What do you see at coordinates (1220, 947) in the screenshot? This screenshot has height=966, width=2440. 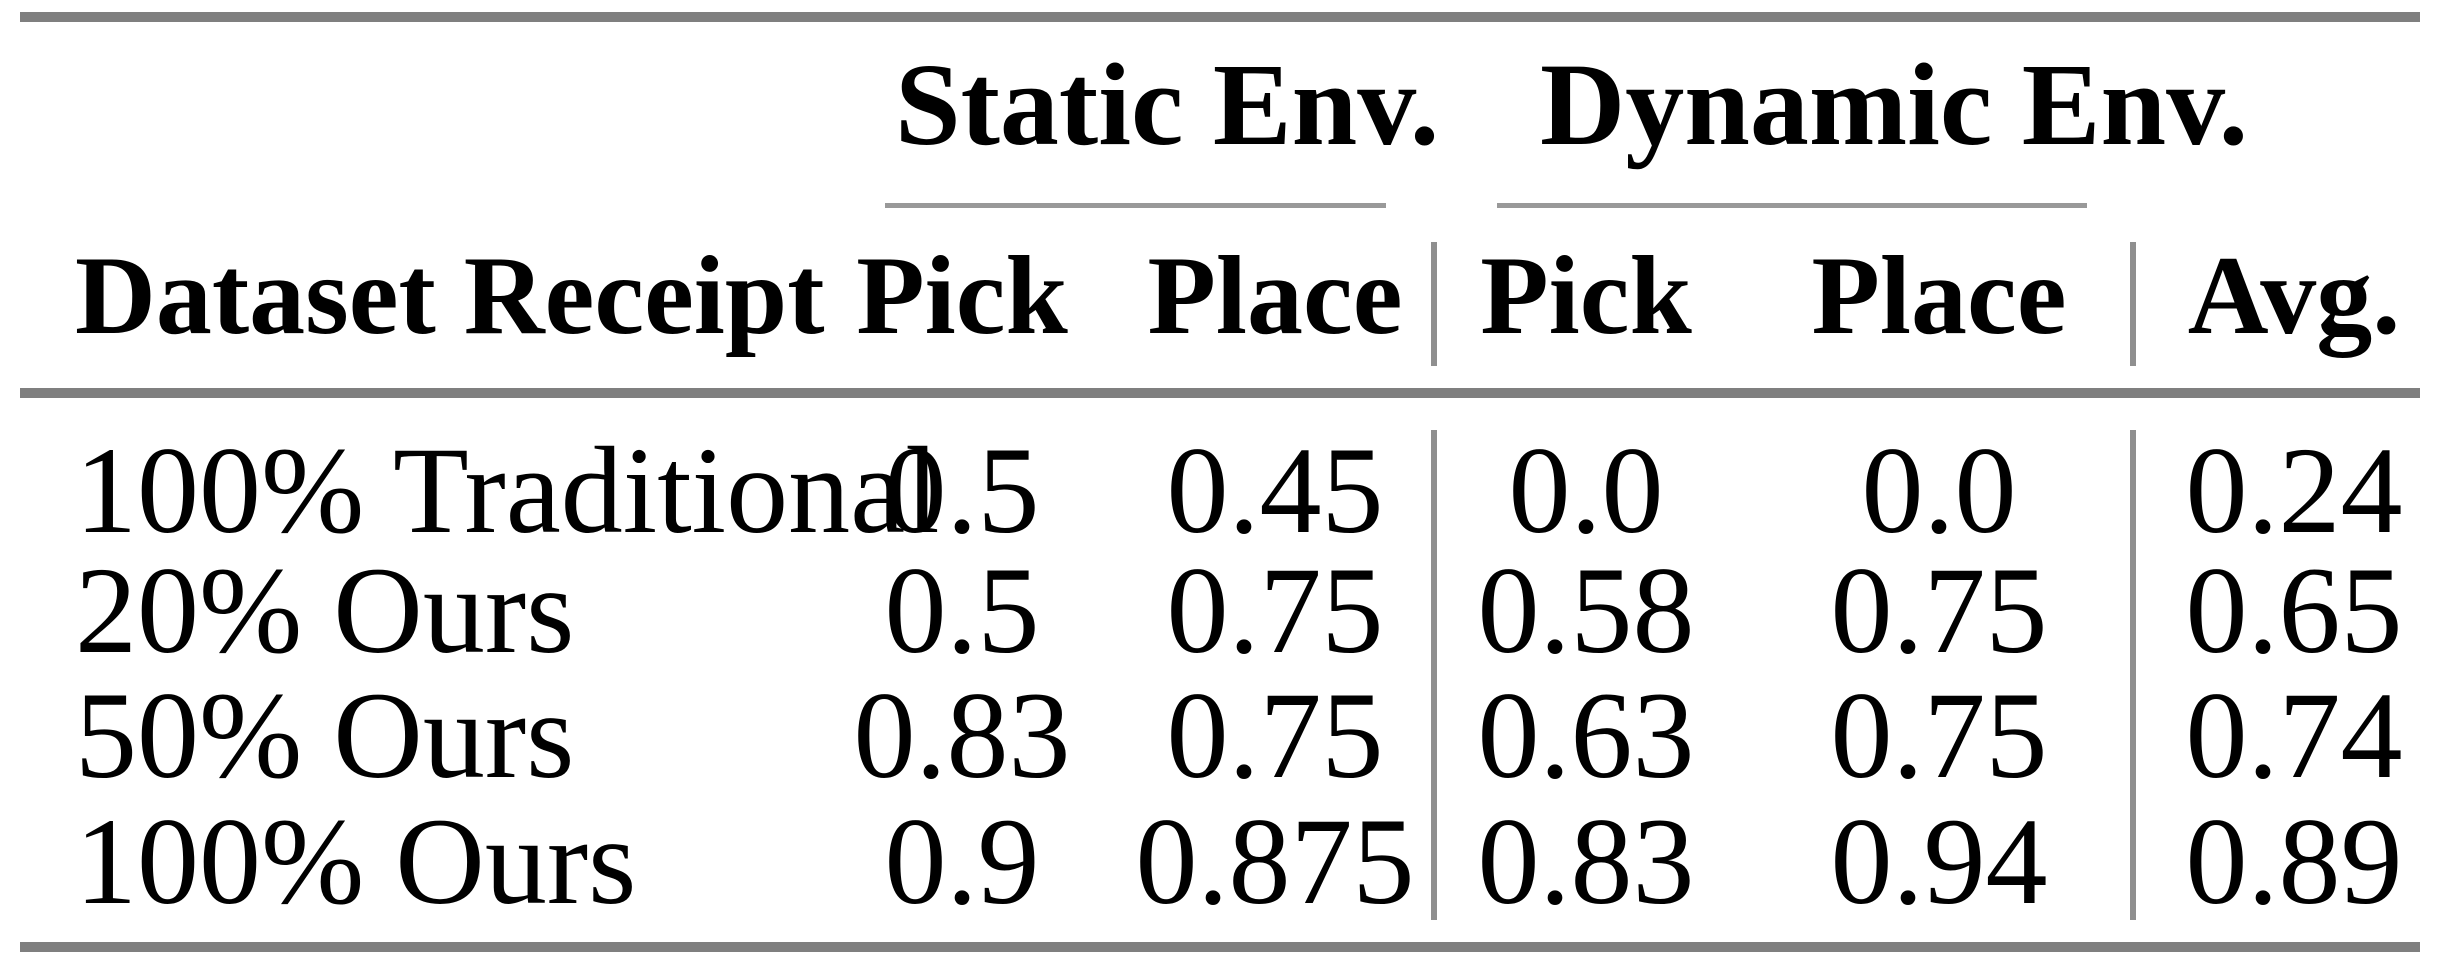 I see `table-bottom-rule` at bounding box center [1220, 947].